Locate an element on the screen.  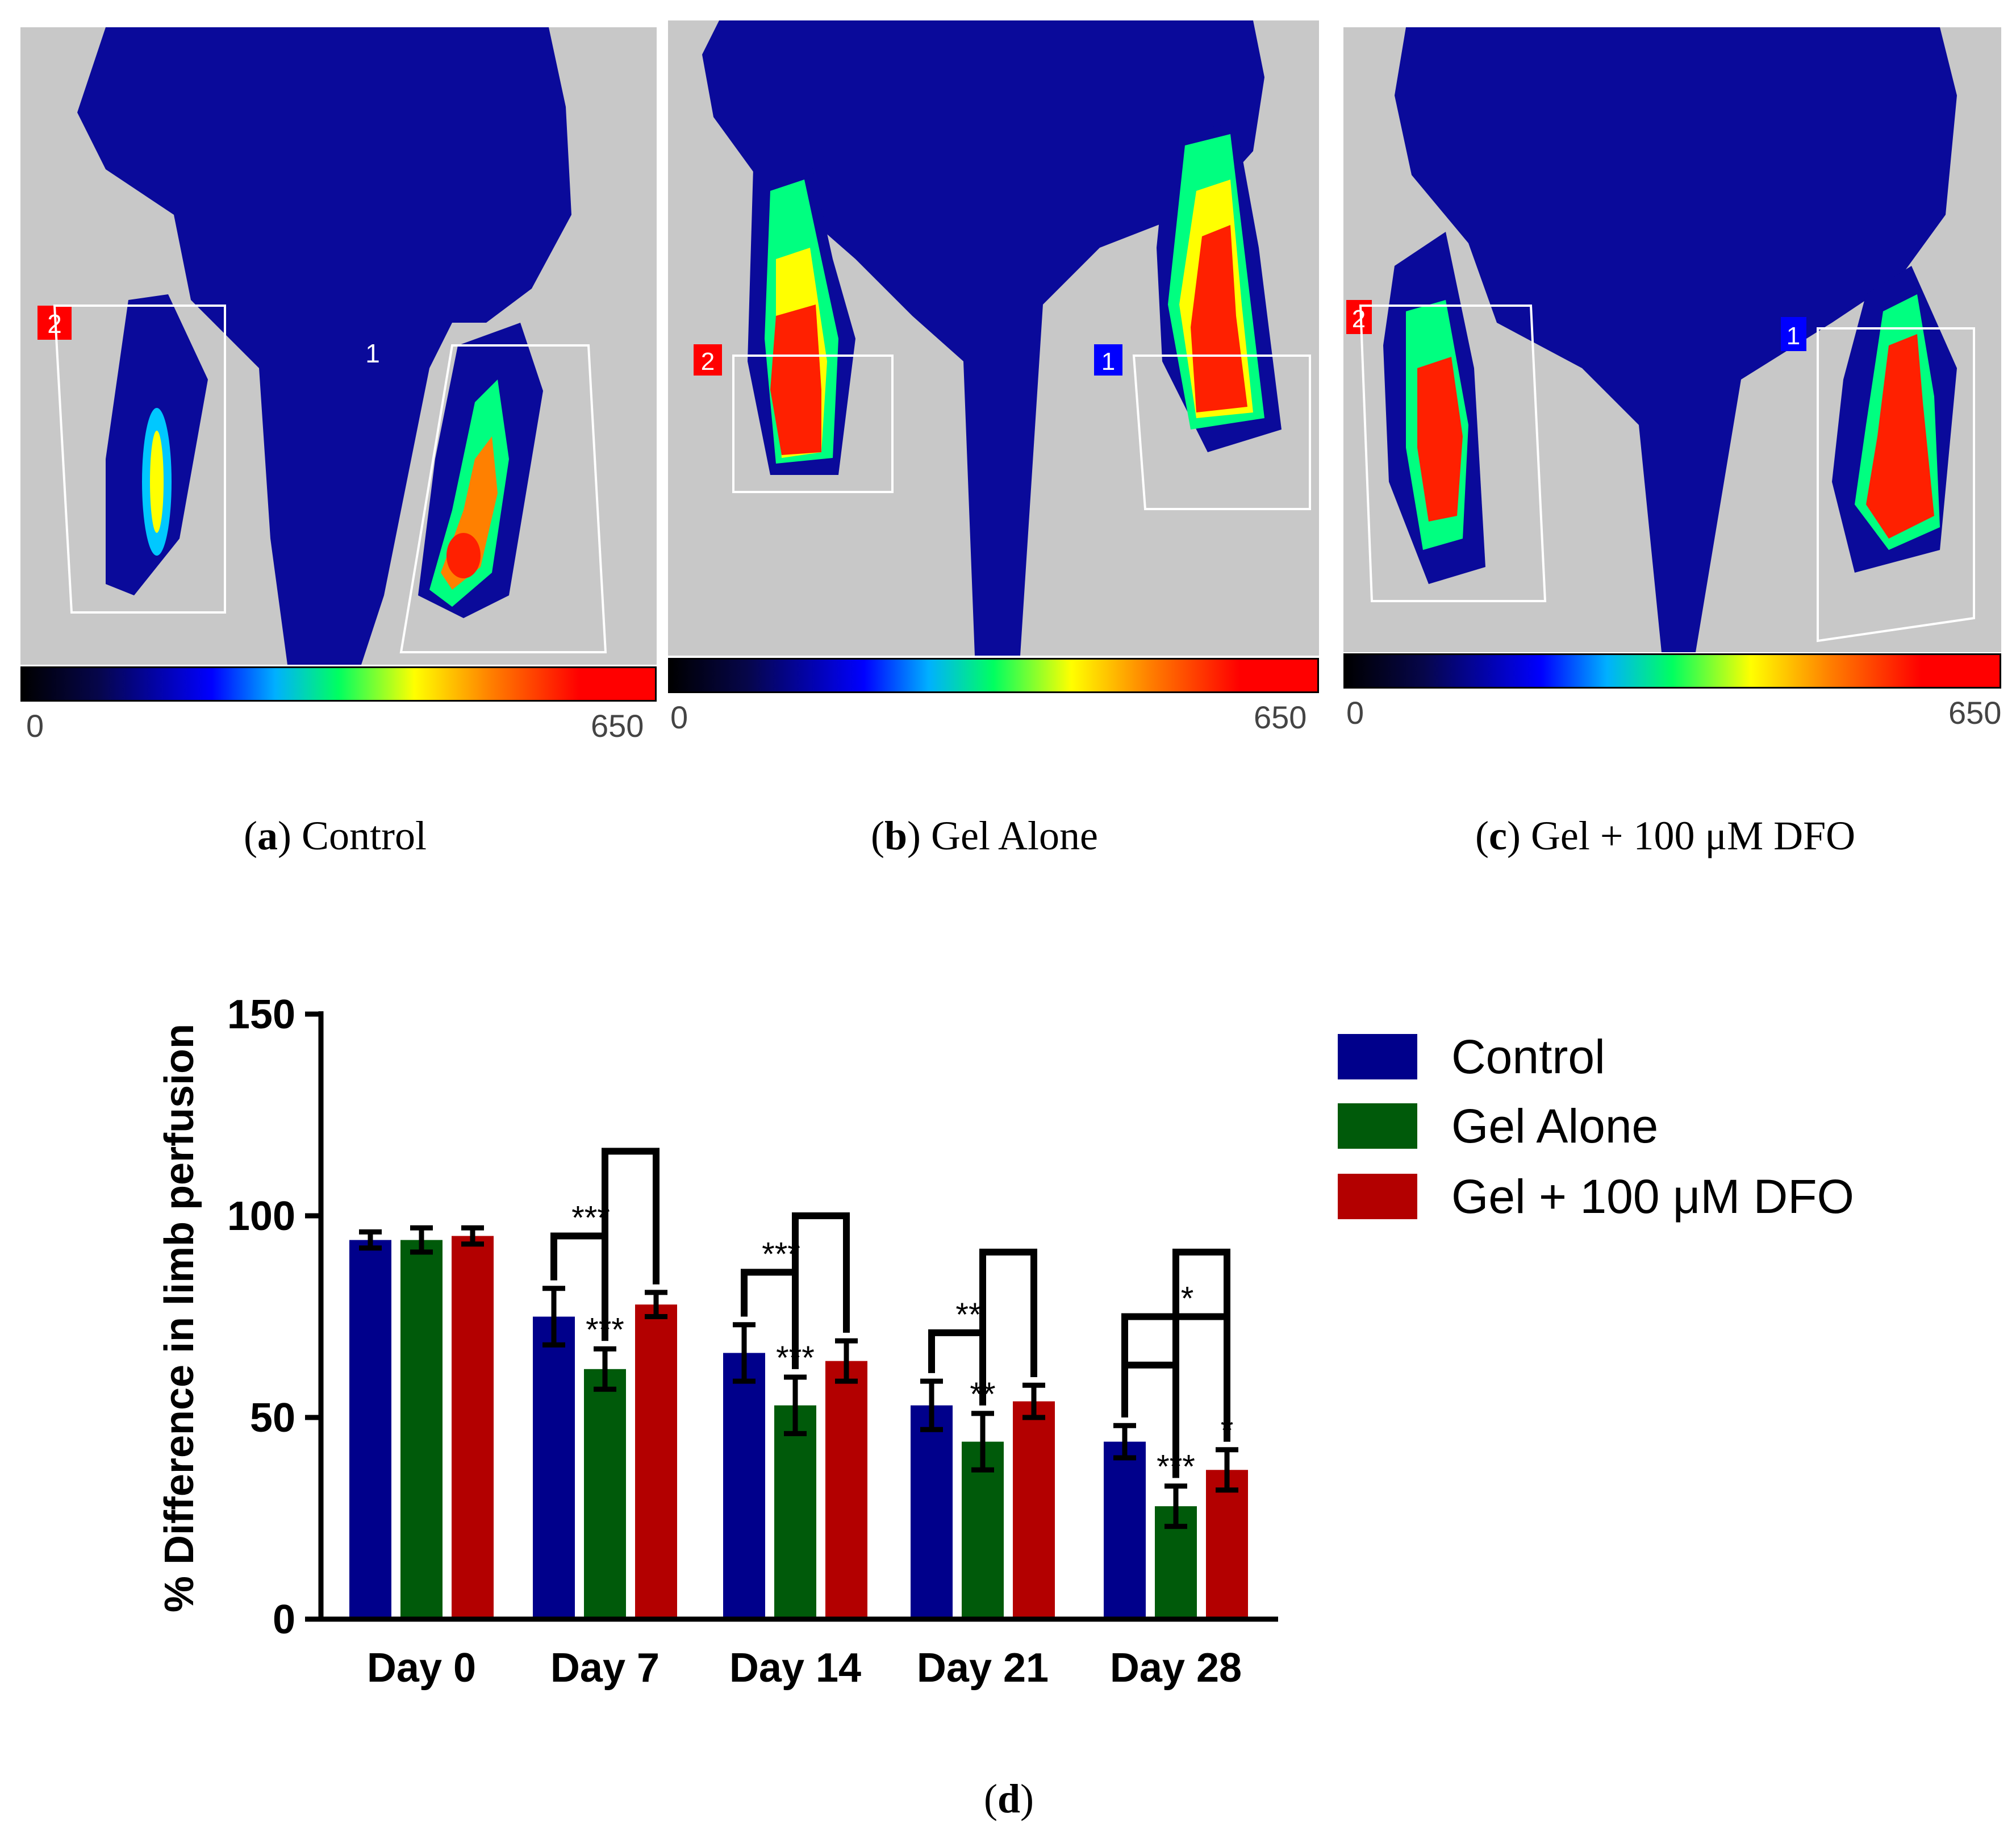
legend-label: Gel Alone is located at coordinates (1555, 1126).